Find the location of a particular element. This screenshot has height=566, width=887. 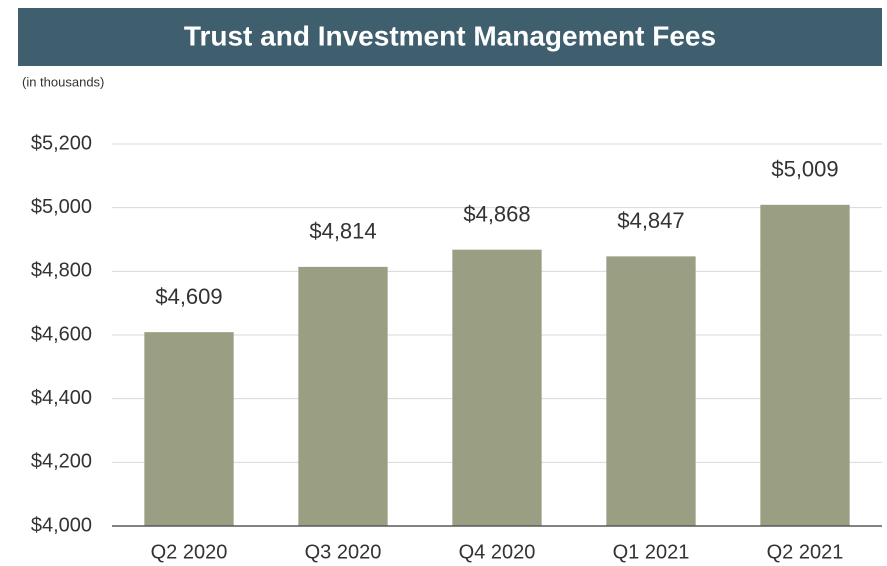

y-tick-label: $4,200 is located at coordinates (61, 462).